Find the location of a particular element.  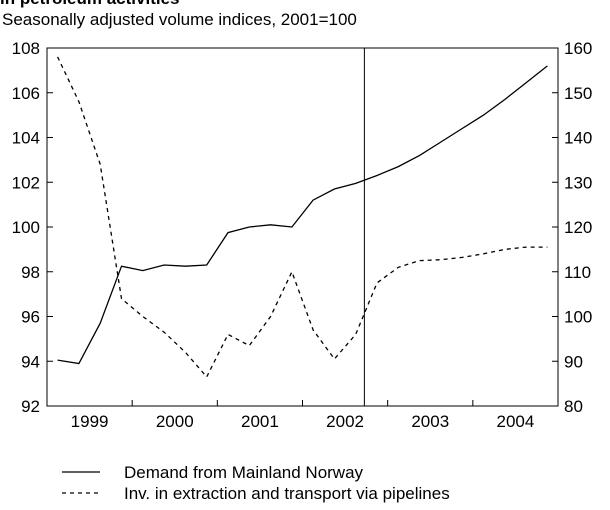

y2-tick-label: 110 is located at coordinates (577, 272).